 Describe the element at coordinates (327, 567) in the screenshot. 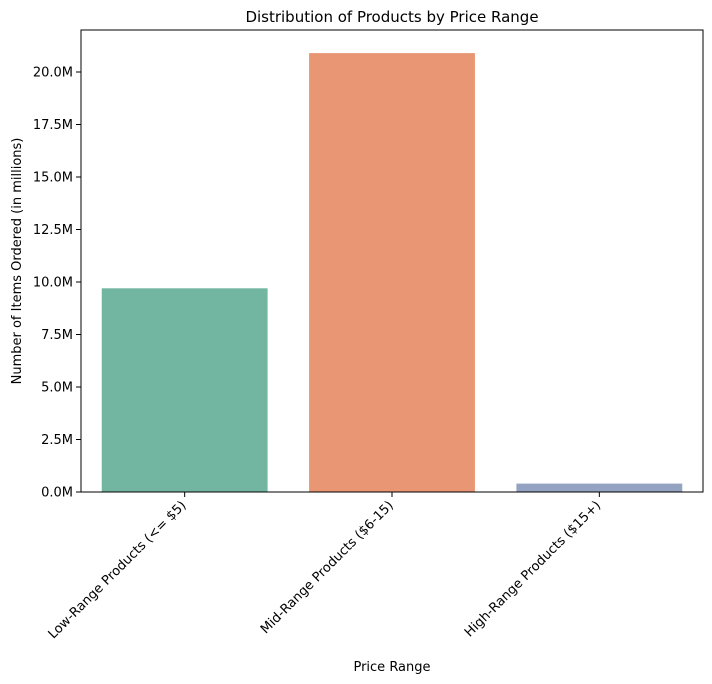

I see `x-tick-label: Mid-Range Products ($6-15)` at that location.